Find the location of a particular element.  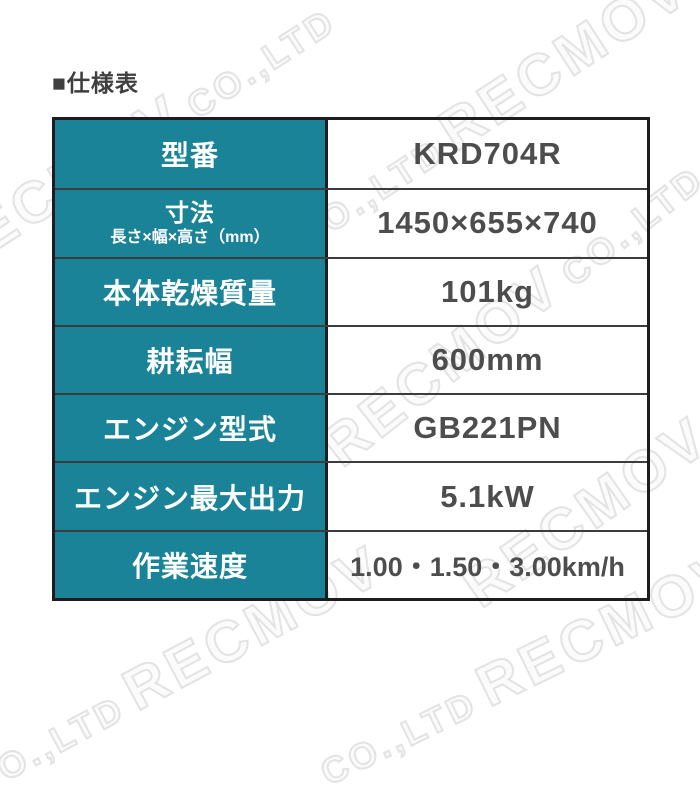

spec-value-model: KRD704R is located at coordinates (487, 154).